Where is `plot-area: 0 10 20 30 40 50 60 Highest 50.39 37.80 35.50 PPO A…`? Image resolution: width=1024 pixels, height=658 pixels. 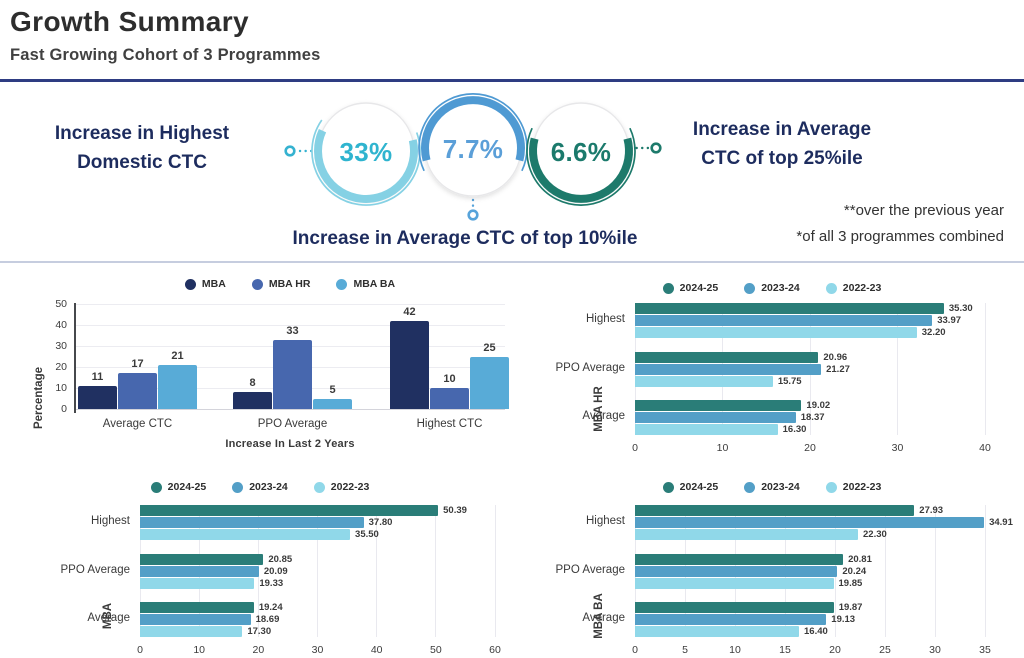
plot-area: 0 10 20 30 40 50 60 Highest 50.39 37.80 35.50 PPO A… is located at coordinates (281, 580).